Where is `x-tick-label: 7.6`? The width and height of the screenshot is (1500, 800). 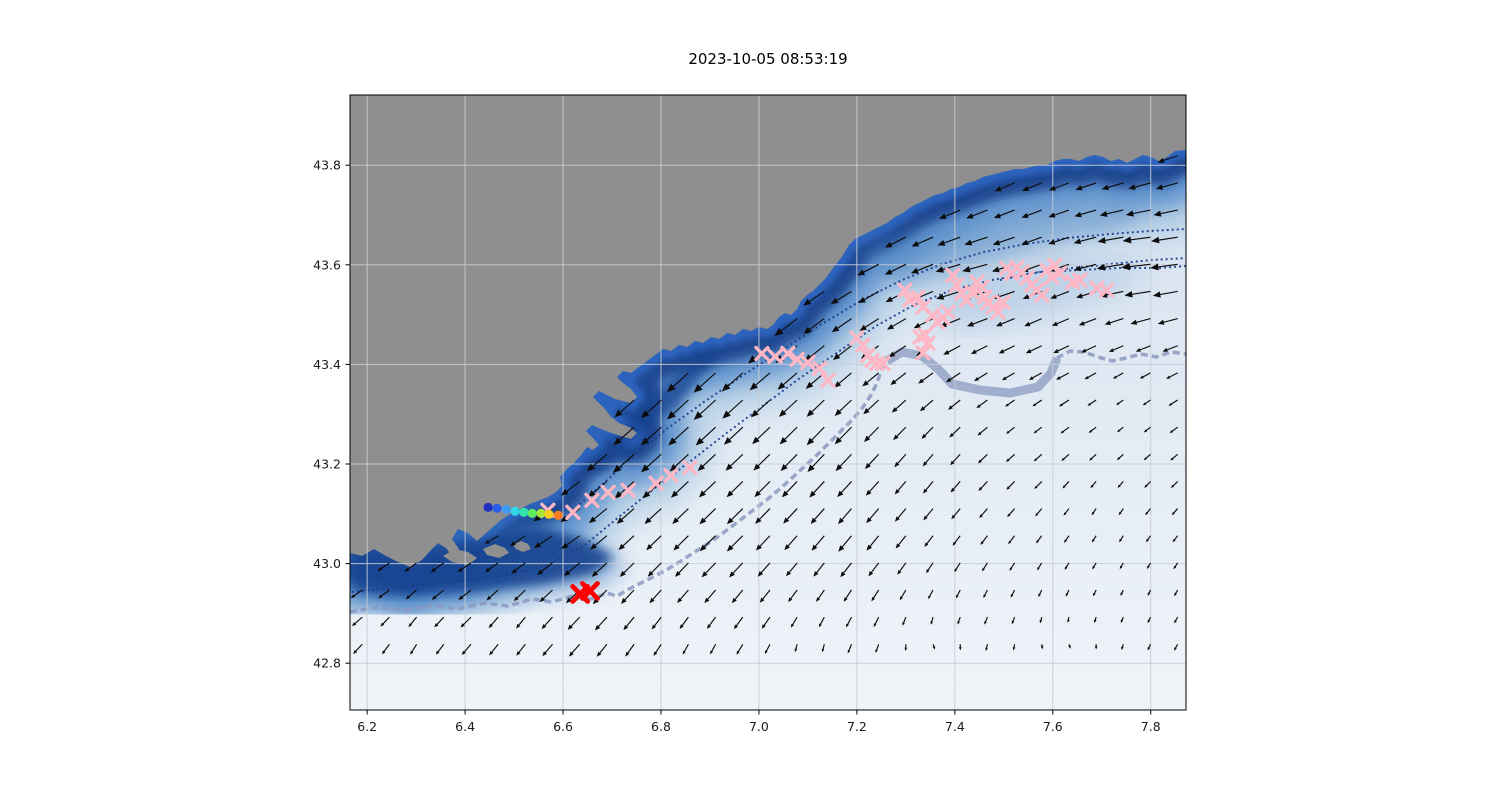 x-tick-label: 7.6 is located at coordinates (1053, 726).